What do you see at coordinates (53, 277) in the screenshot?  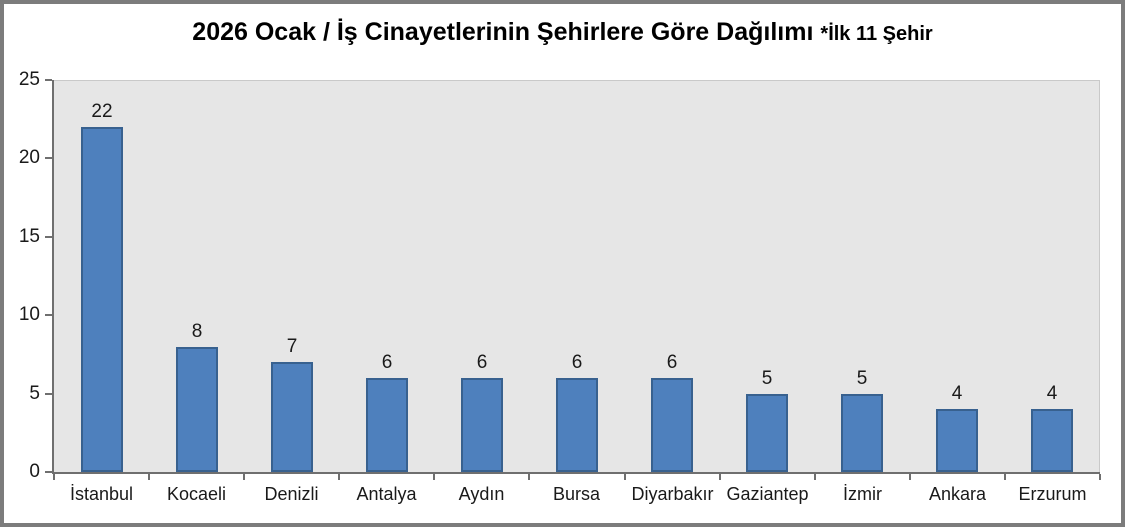 I see `y-axis-line` at bounding box center [53, 277].